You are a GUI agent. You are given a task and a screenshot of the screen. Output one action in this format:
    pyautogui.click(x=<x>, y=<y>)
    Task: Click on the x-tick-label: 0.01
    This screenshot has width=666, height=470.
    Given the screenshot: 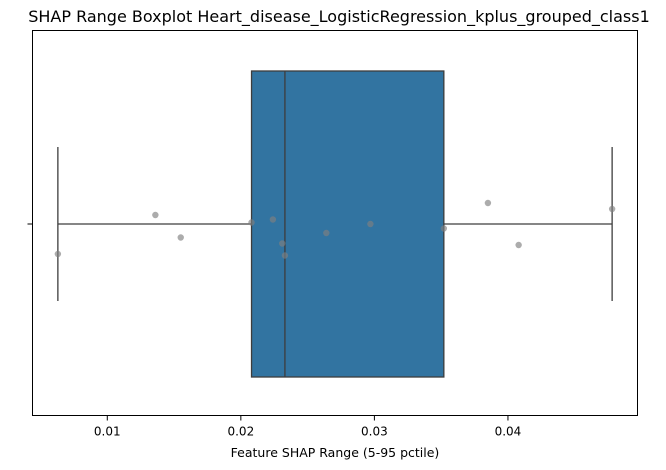 What is the action you would take?
    pyautogui.click(x=107, y=432)
    